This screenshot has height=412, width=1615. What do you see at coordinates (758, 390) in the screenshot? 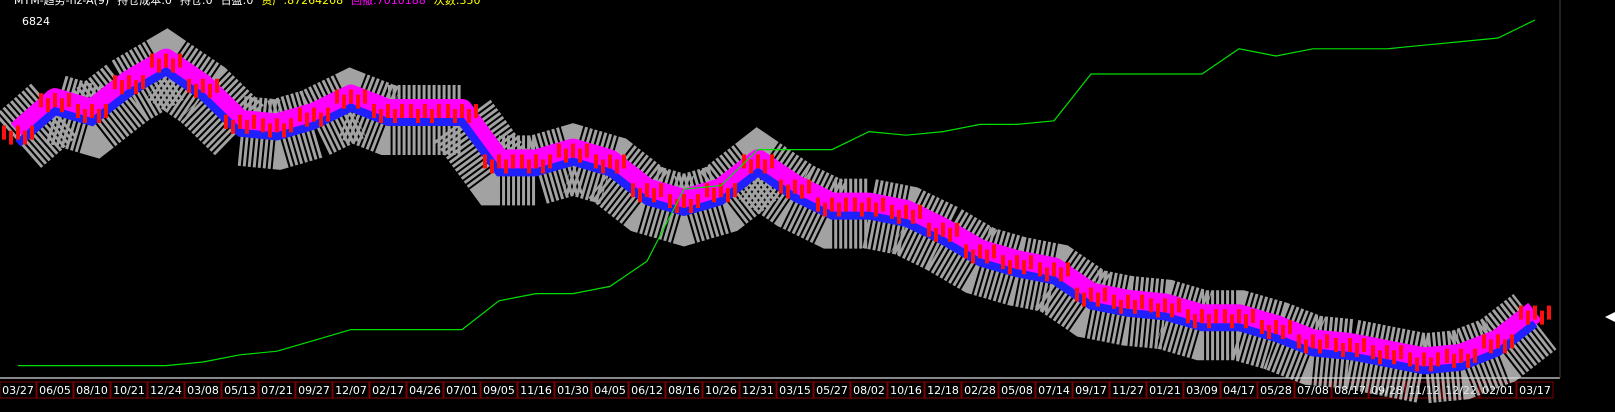
I see `x-tick-label: 12/31` at bounding box center [758, 390].